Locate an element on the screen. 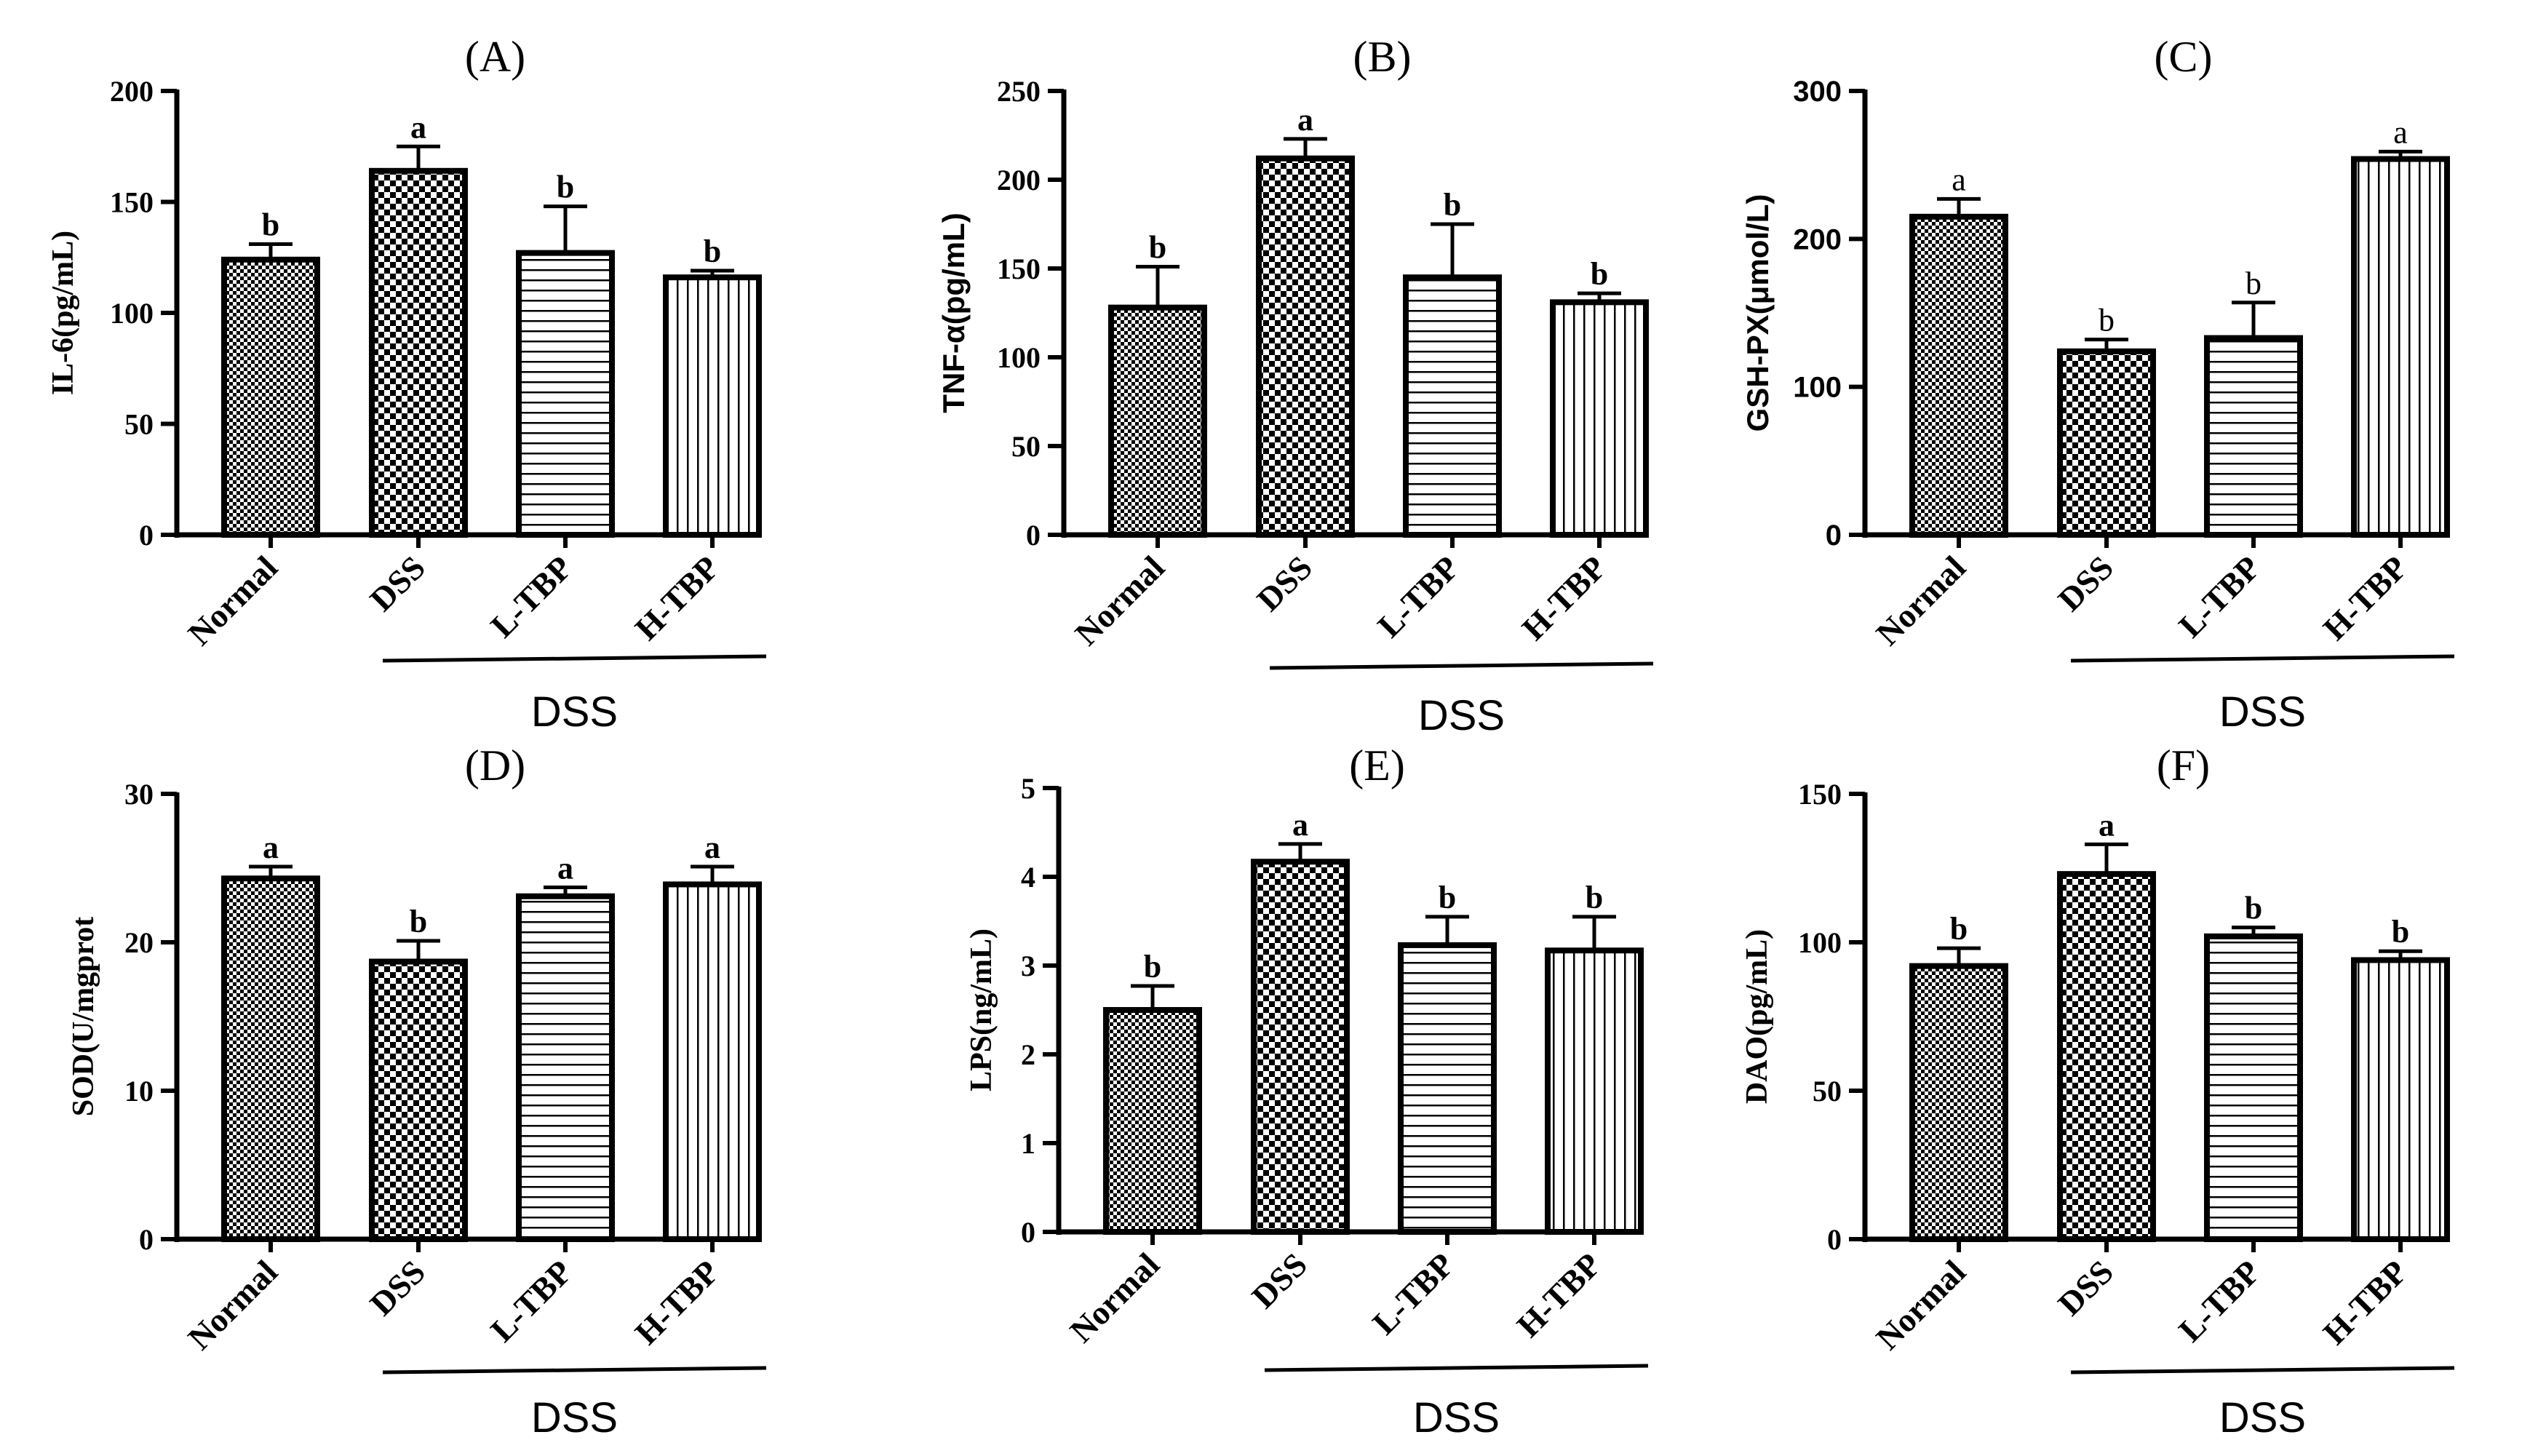 The image size is (2522, 1456). panel-d-y-tick-label: 10 is located at coordinates (139, 1091).